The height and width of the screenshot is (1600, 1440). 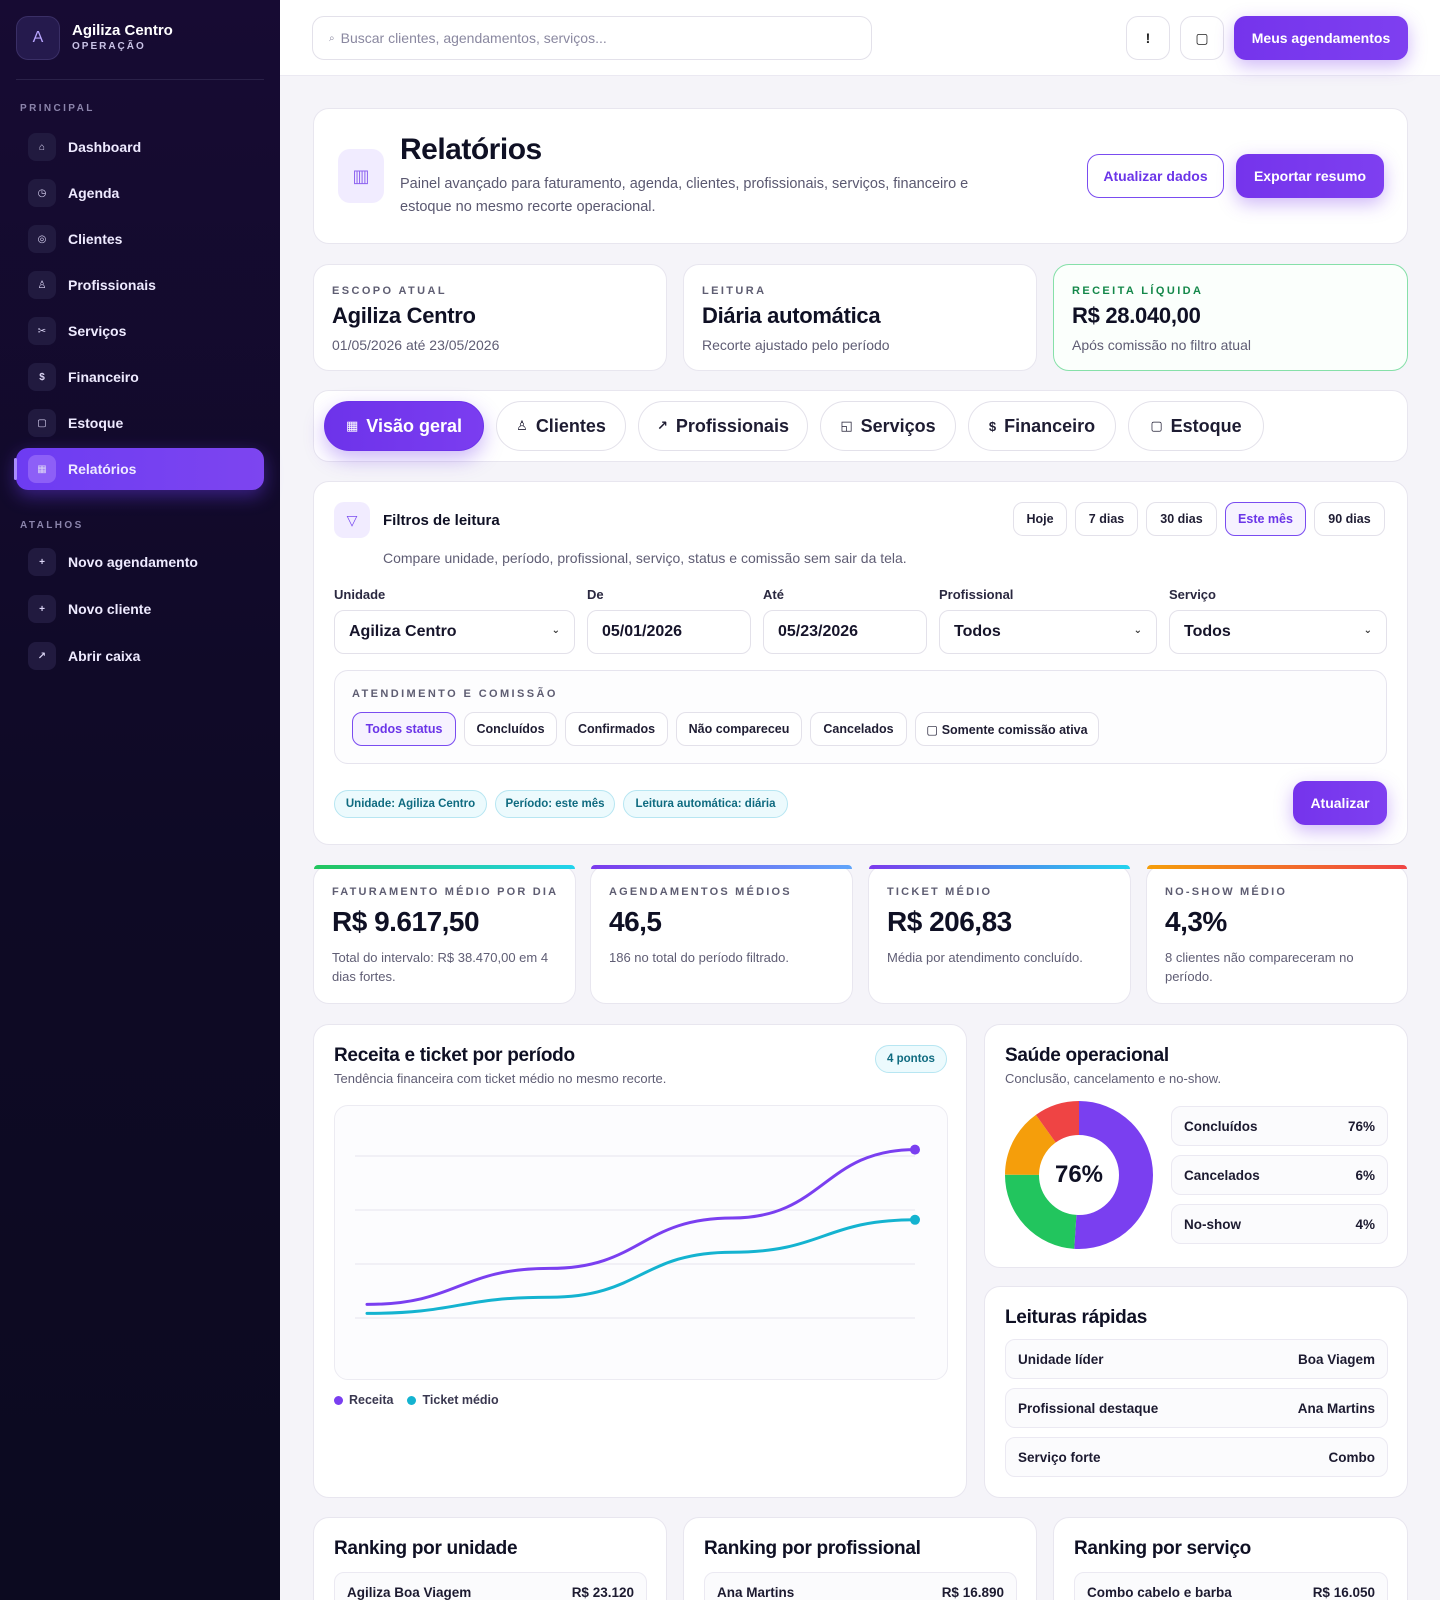 I want to click on quick-row-label: Unidade líder, so click(x=1061, y=1359).